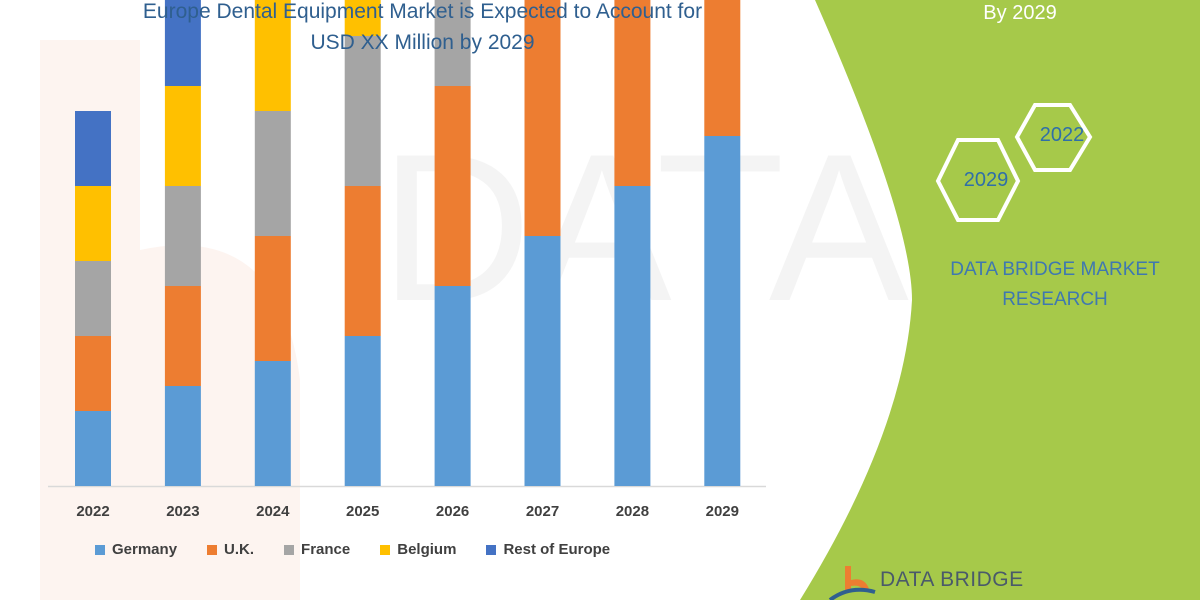  I want to click on by-year-label: By 2029, so click(1020, 13).